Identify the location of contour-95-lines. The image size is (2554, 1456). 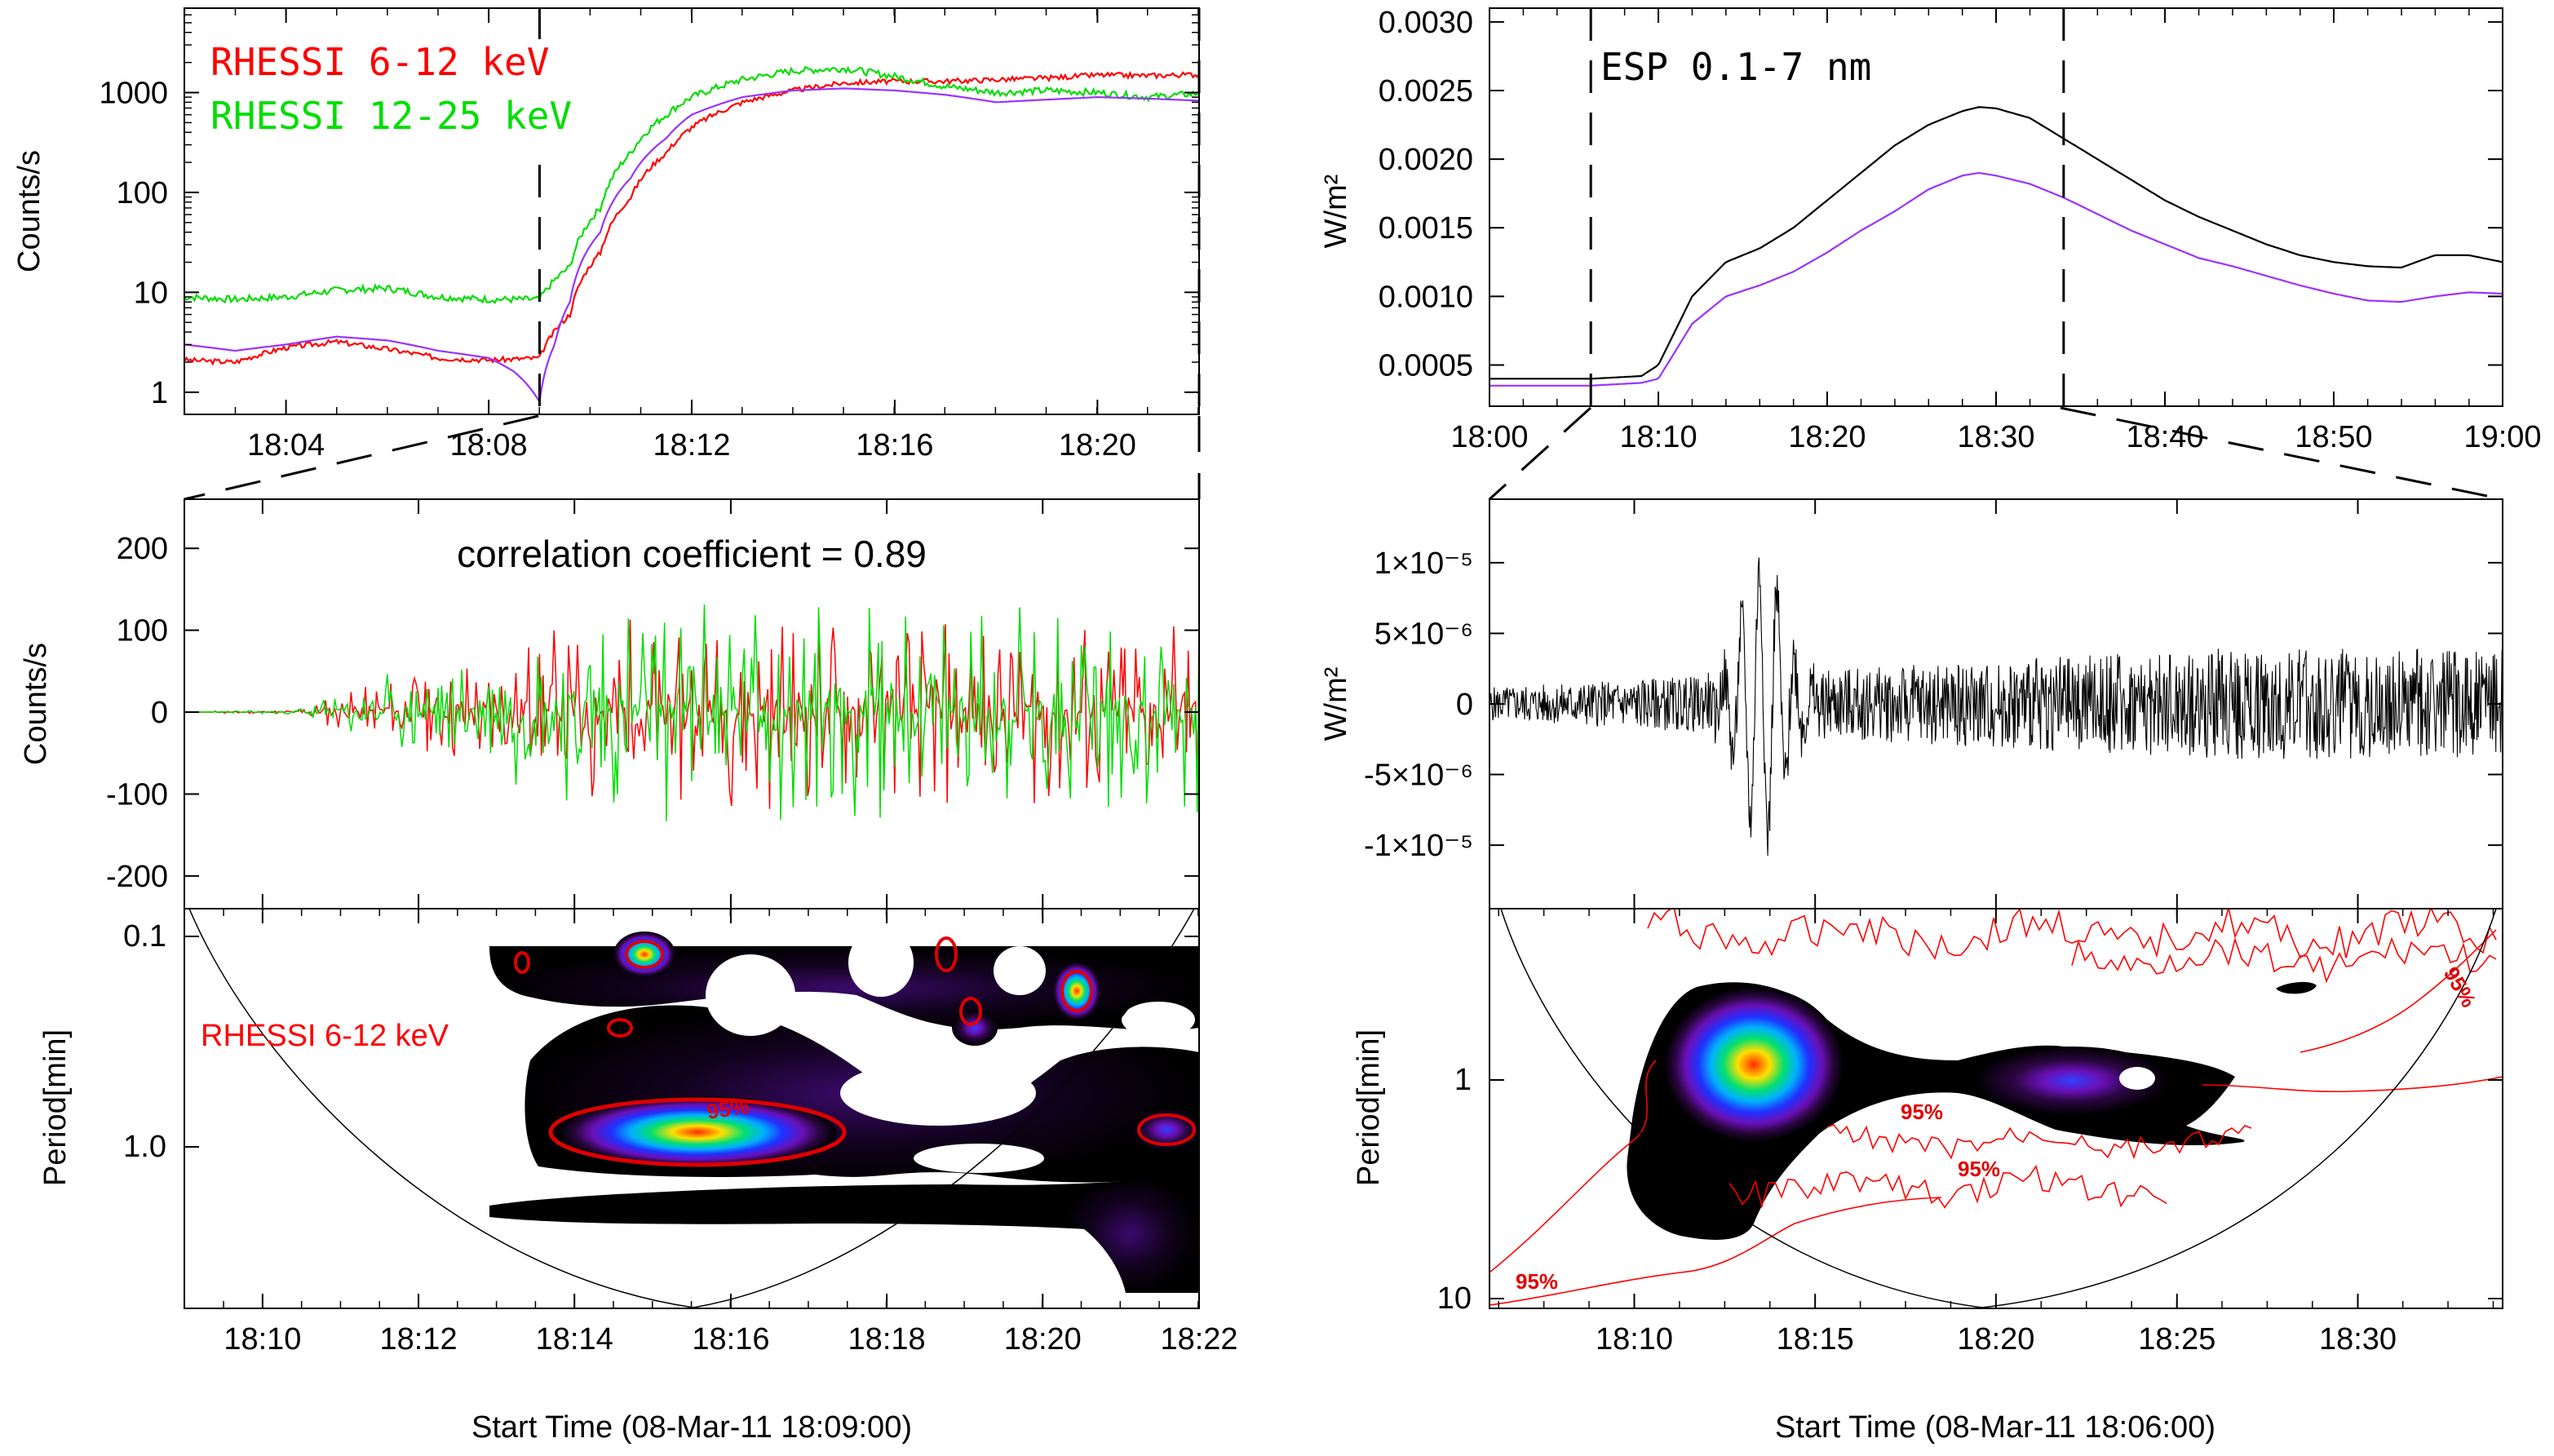
(1996, 1108).